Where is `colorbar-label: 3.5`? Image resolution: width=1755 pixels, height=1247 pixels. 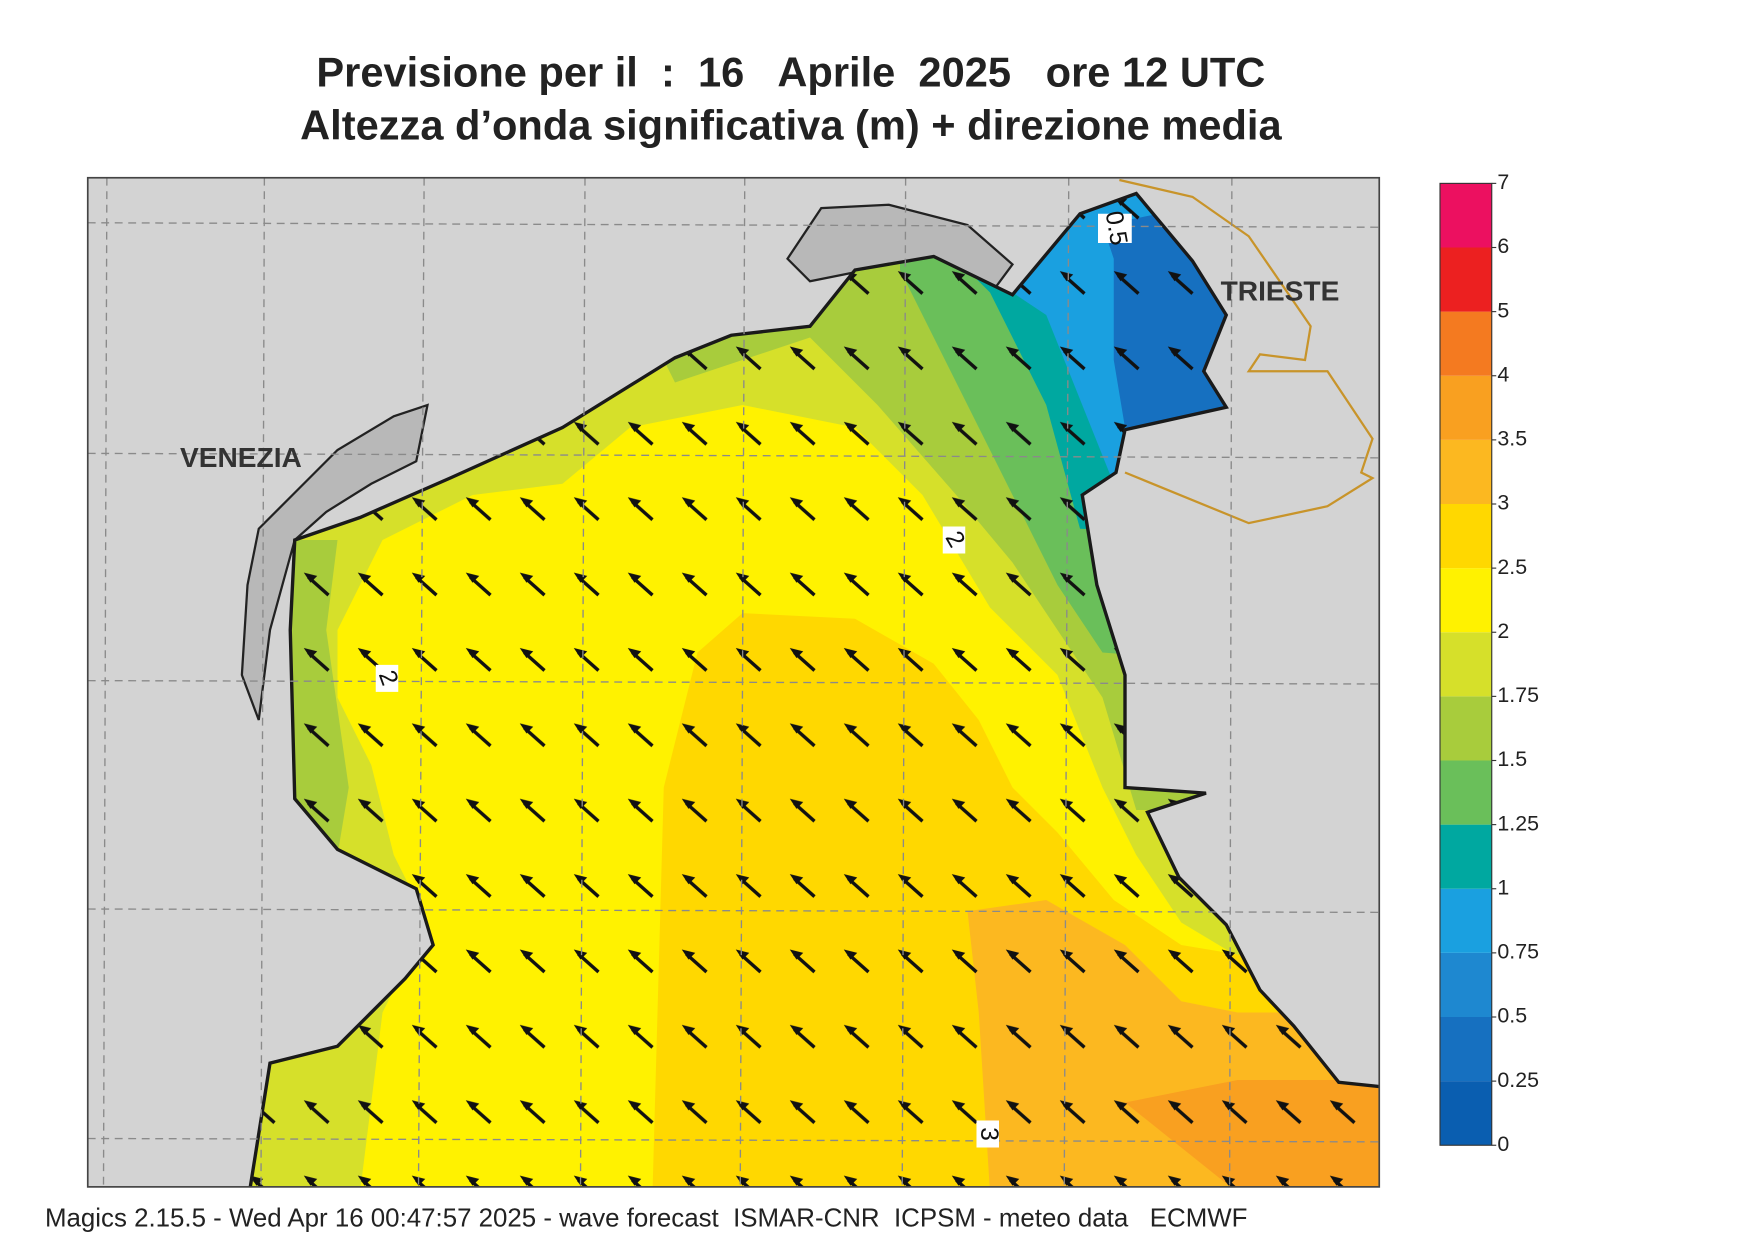
colorbar-label: 3.5 is located at coordinates (1512, 439).